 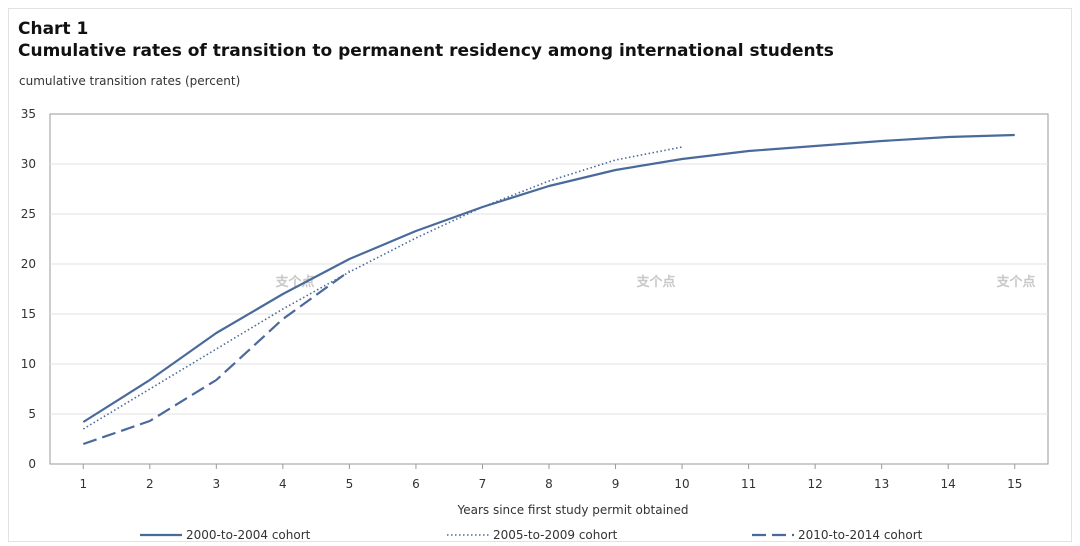 What do you see at coordinates (860, 535) in the screenshot?
I see `legend-label-3: 2010-to-2014 cohort` at bounding box center [860, 535].